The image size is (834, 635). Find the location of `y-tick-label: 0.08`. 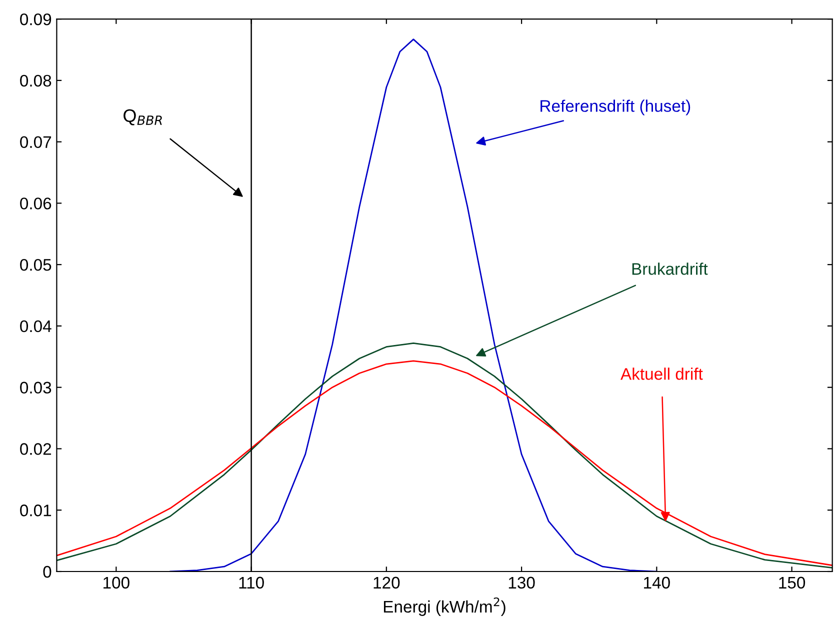

y-tick-label: 0.08 is located at coordinates (36, 80).